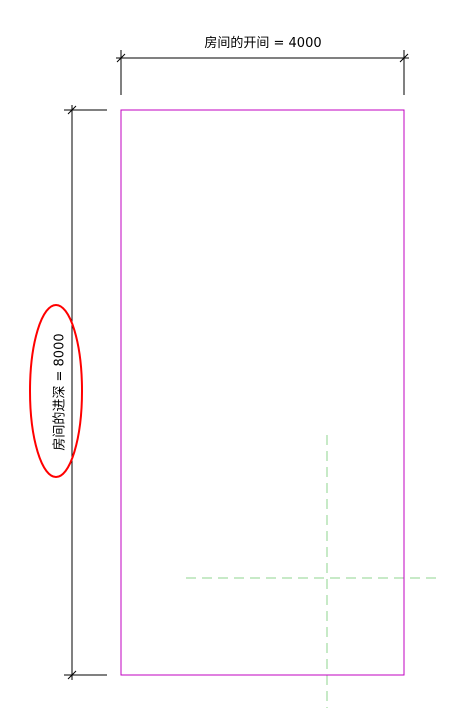 This screenshot has height=708, width=455. I want to click on width-dimension: 房间的开间 = 4000, so click(262, 65).